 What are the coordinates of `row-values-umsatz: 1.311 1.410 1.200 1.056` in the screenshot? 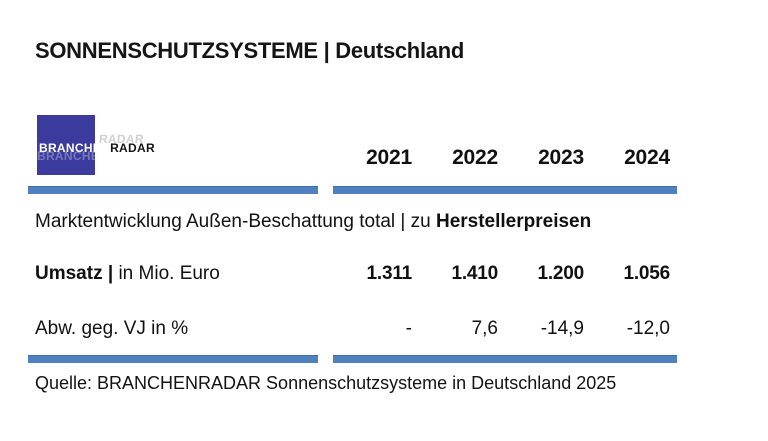 It's located at (498, 274).